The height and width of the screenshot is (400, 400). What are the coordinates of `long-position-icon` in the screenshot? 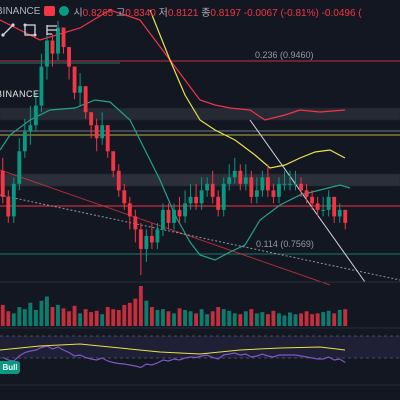 It's located at (52, 30).